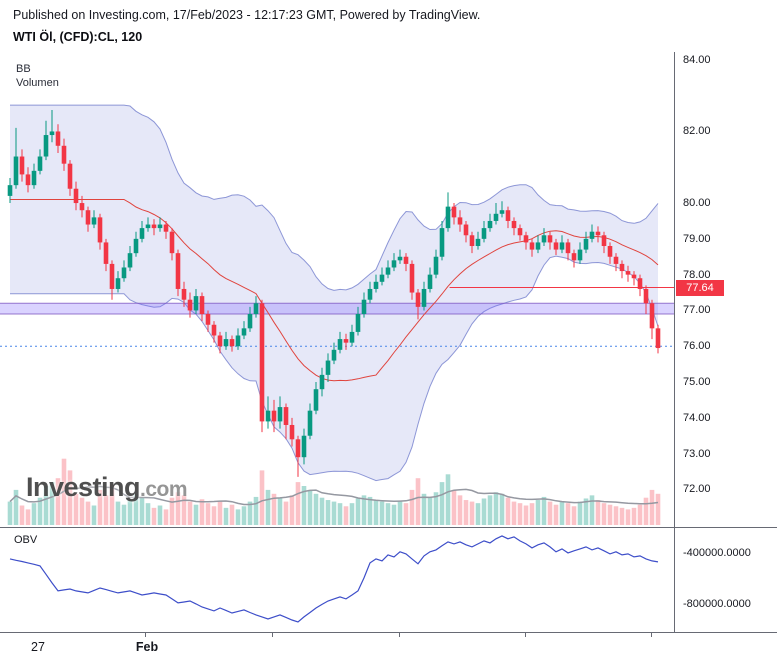 This screenshot has width=777, height=664. What do you see at coordinates (37, 83) in the screenshot?
I see `indicator-label-volume: Volumen` at bounding box center [37, 83].